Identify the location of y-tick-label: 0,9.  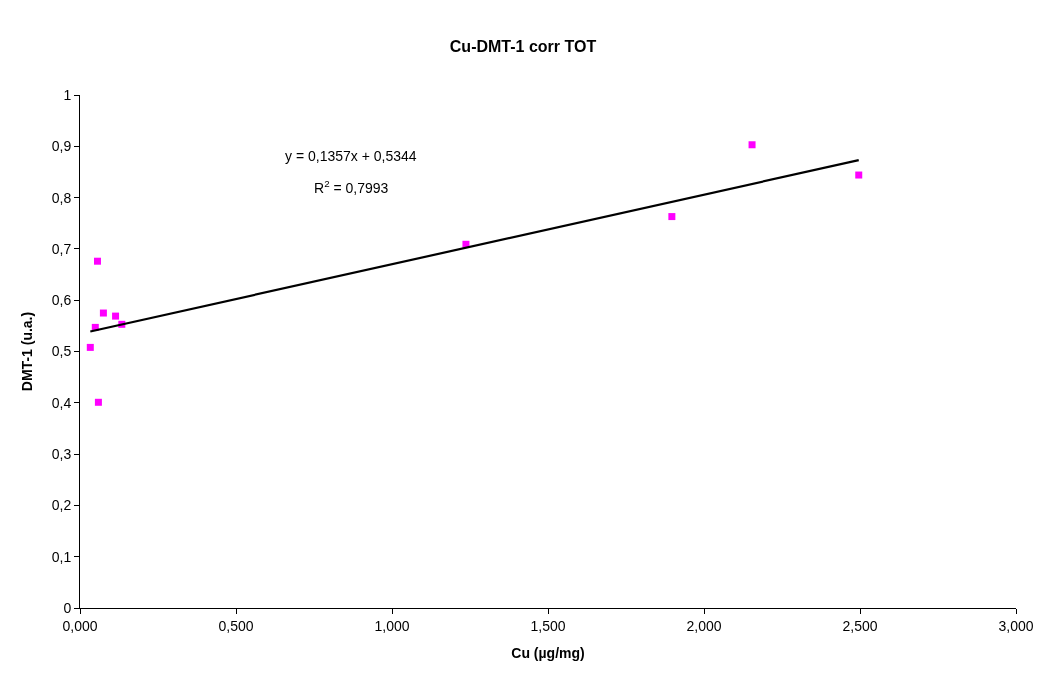
(61, 146).